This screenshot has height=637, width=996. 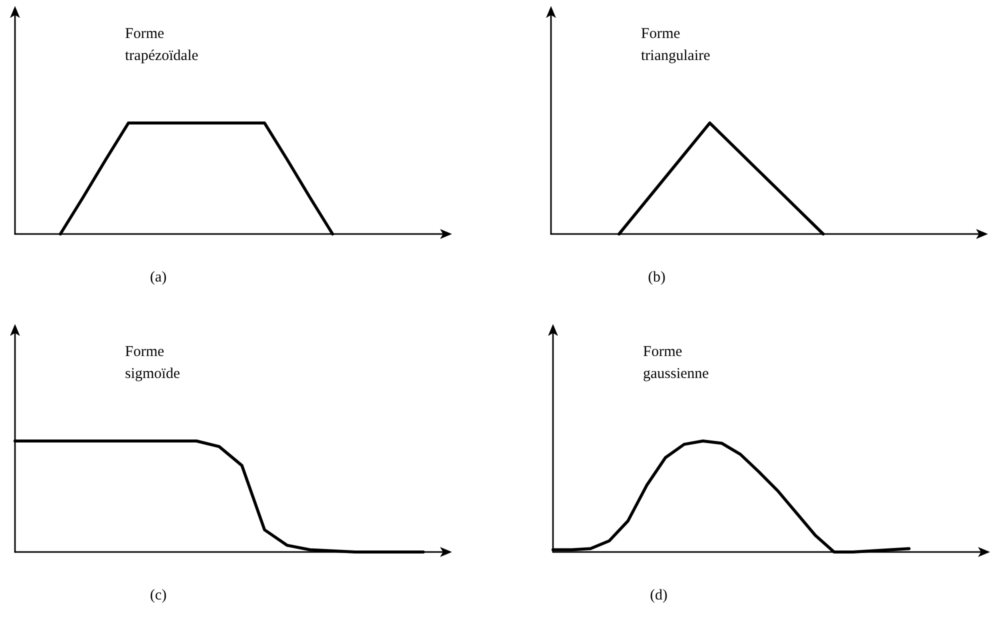 I want to click on chart-title: Forme gaussienne, so click(x=676, y=363).